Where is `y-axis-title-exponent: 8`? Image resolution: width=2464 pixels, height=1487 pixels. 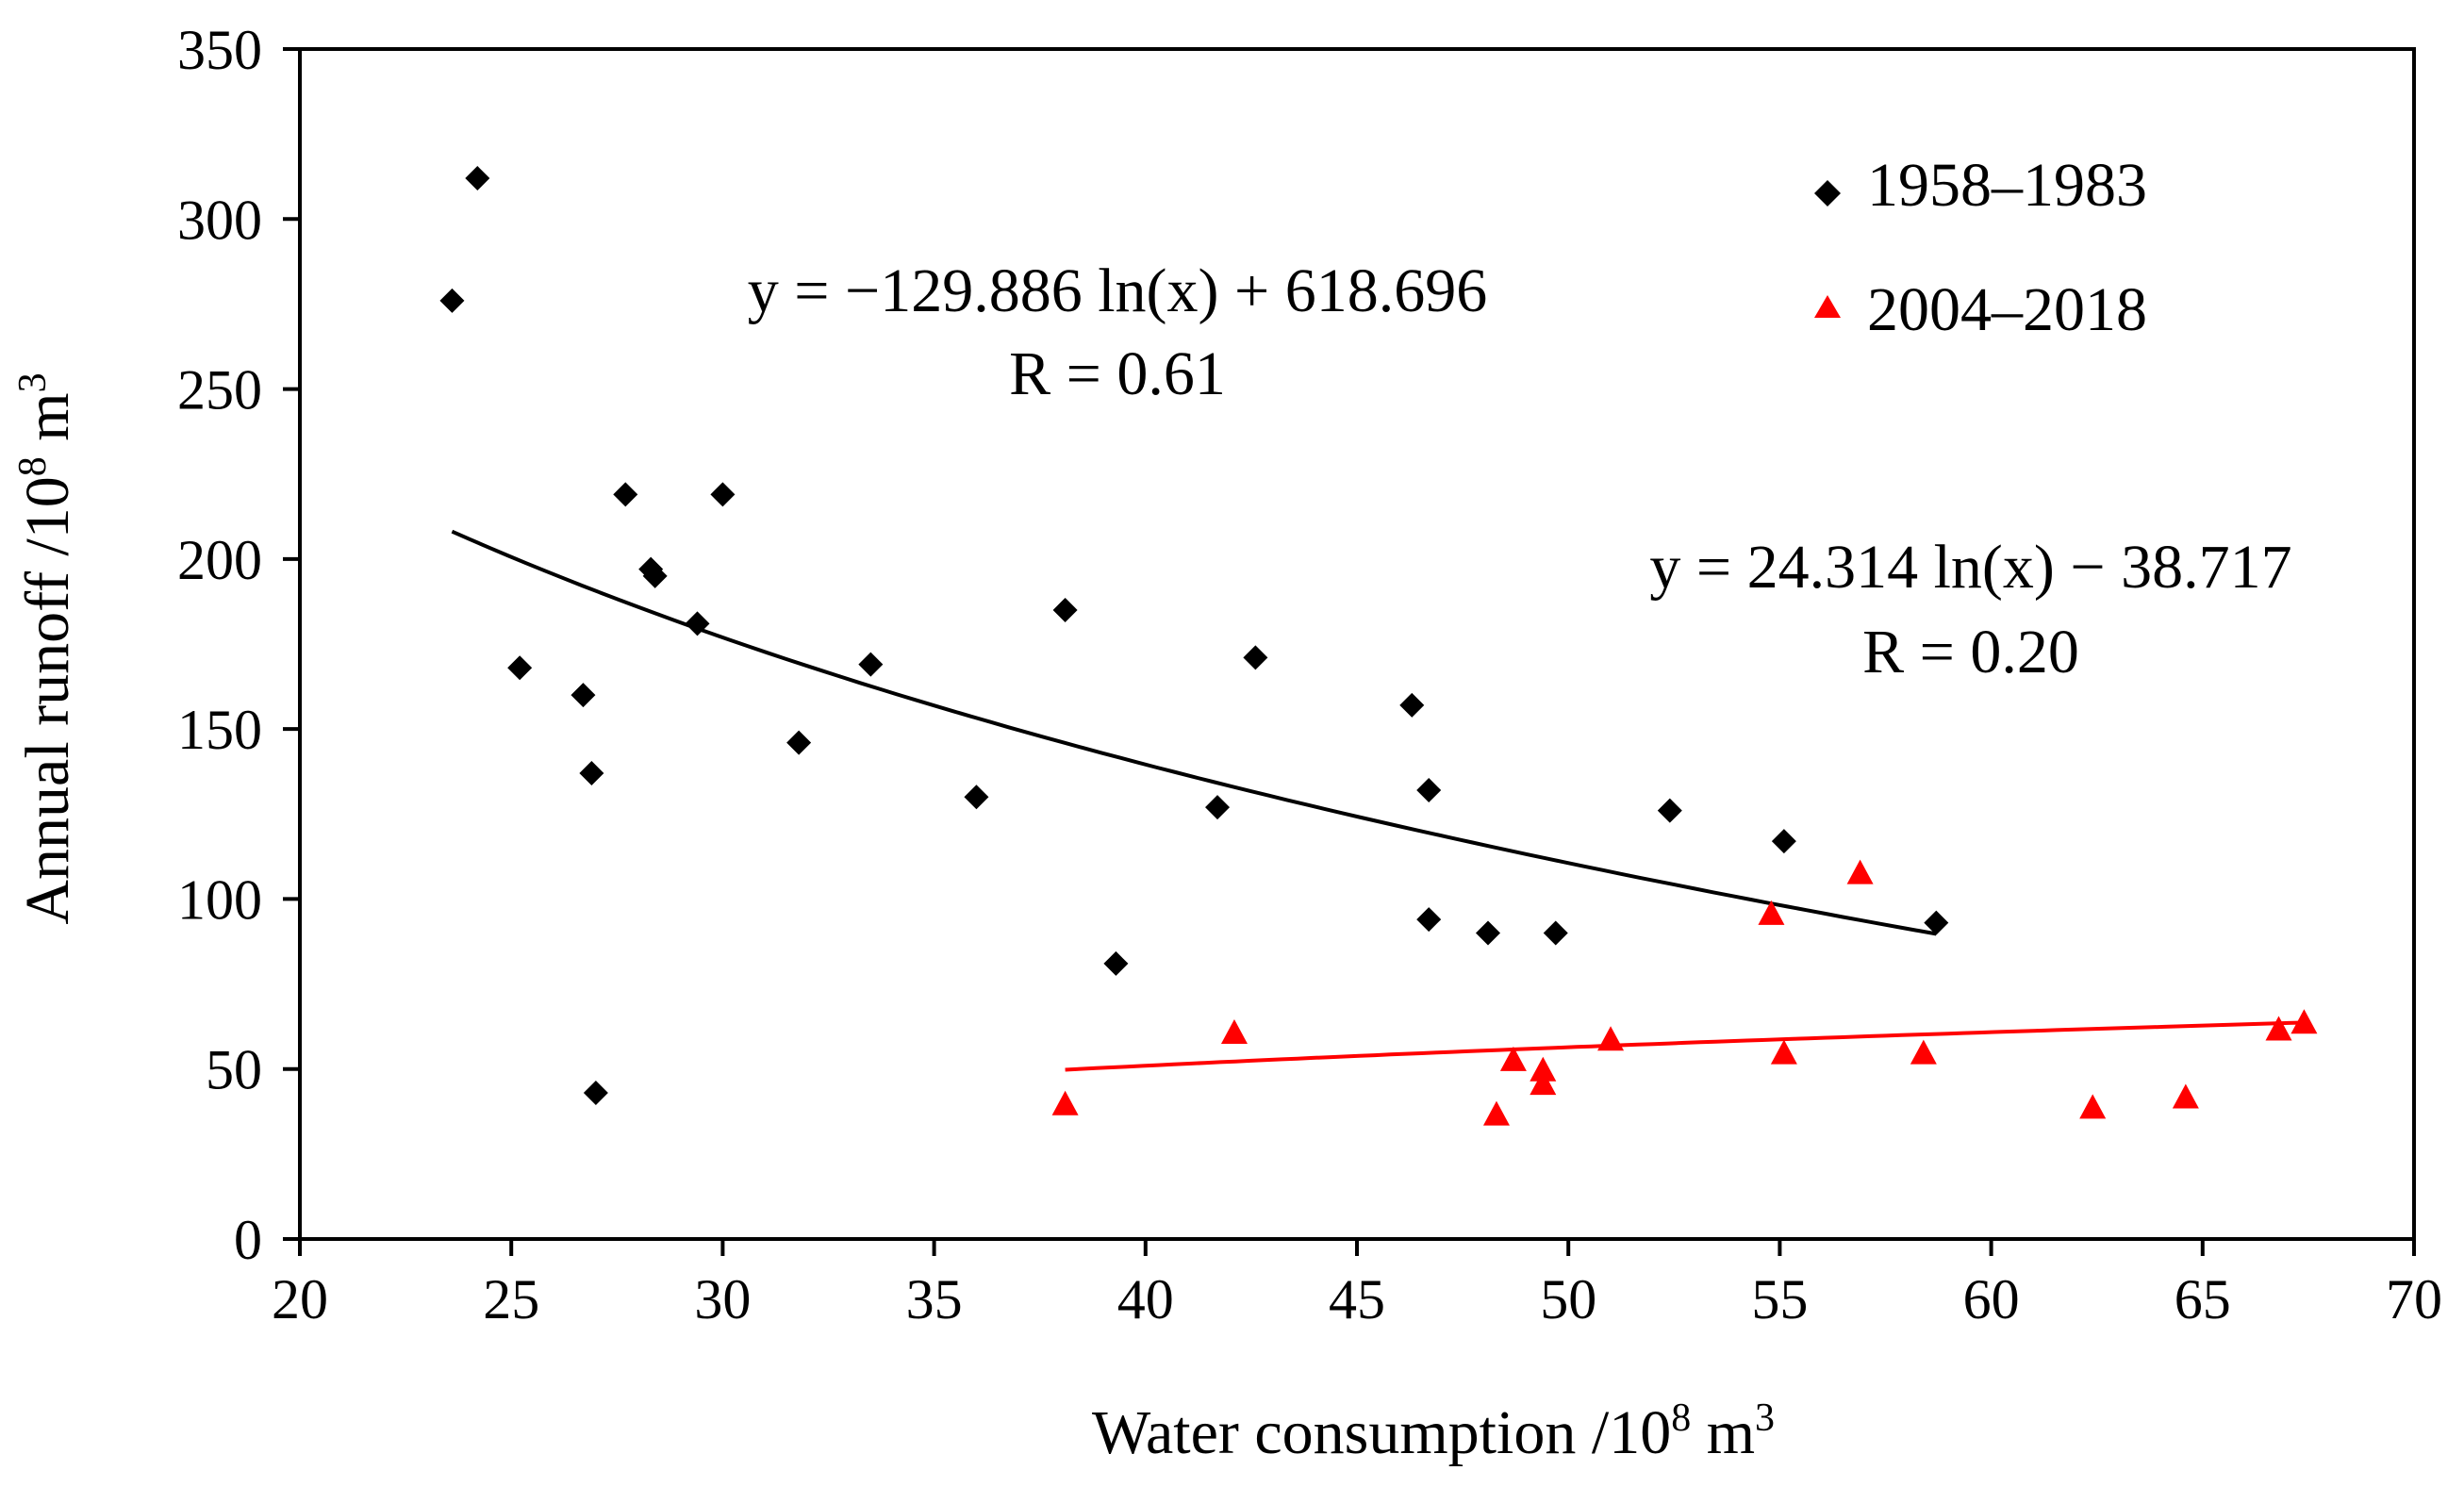 y-axis-title-exponent: 8 is located at coordinates (33, 466).